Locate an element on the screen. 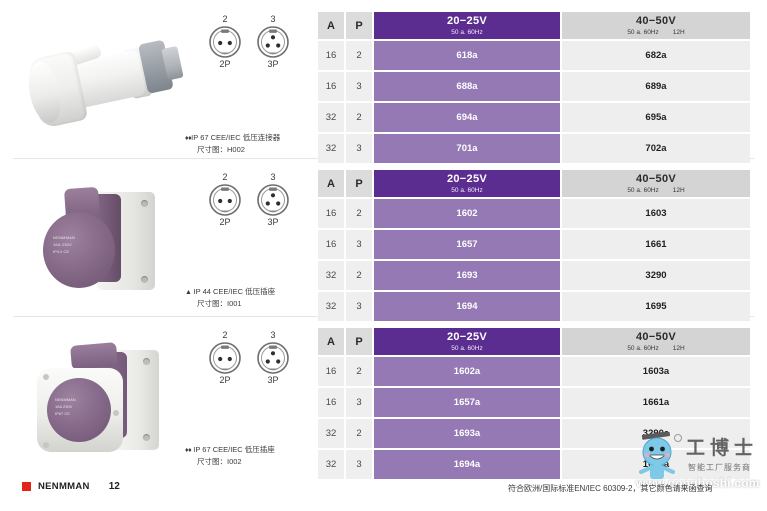  pin-diagram-3p: 3 3P is located at coordinates (273, 42).